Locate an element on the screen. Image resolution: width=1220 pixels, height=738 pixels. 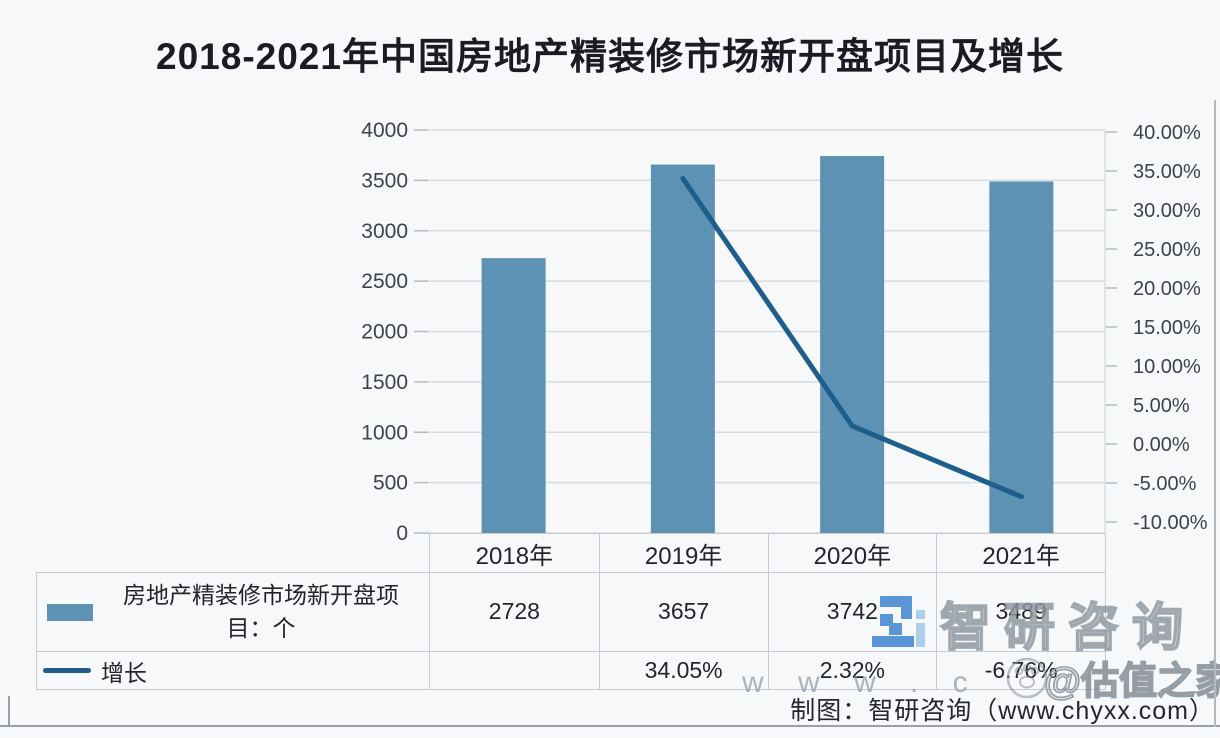
right-axis-label: 25.00% is located at coordinates (1167, 250).